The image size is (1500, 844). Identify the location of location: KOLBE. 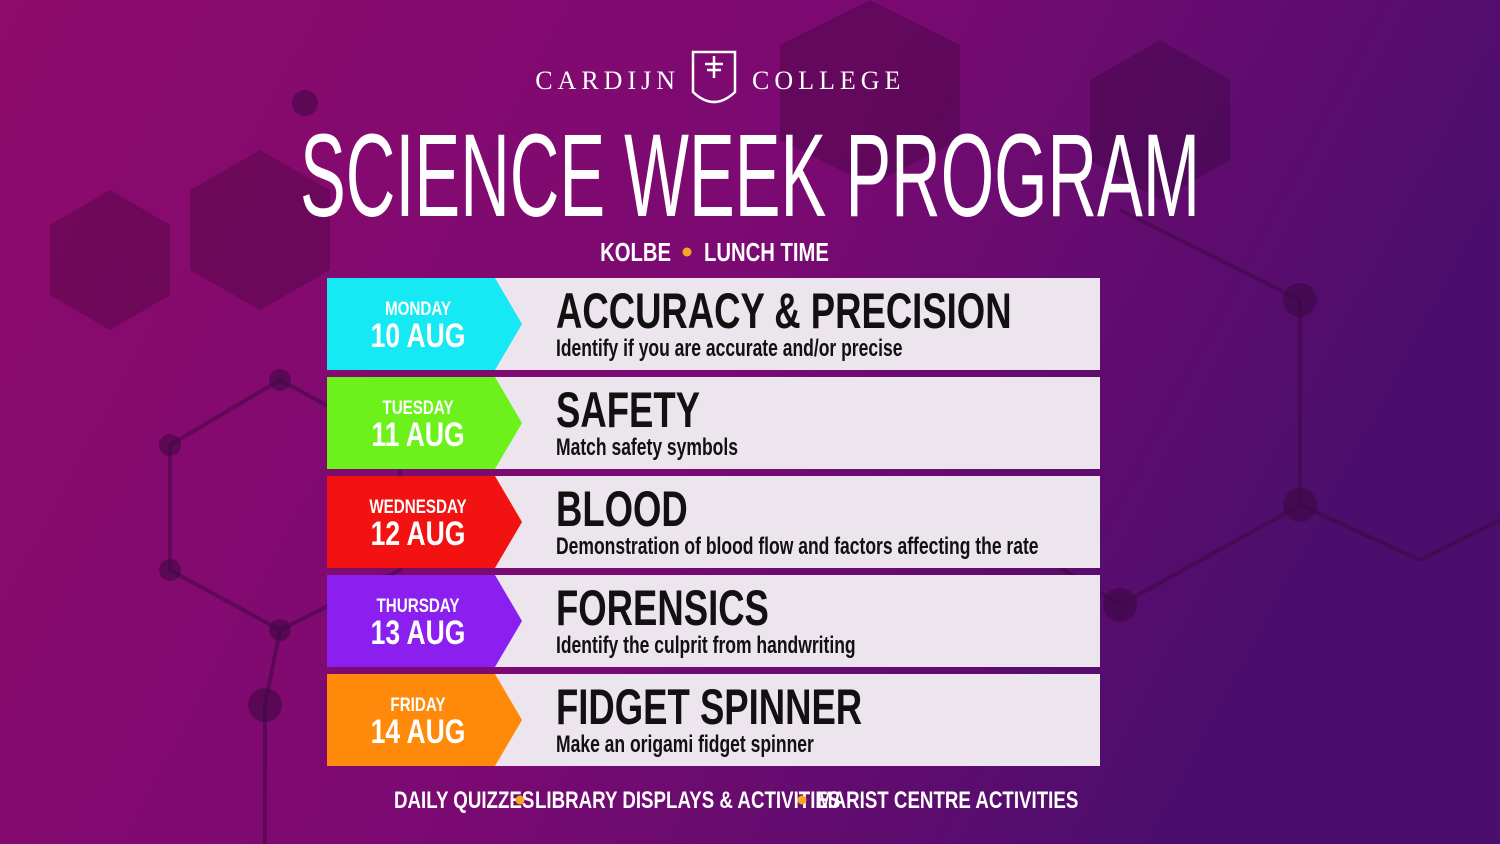
(635, 252).